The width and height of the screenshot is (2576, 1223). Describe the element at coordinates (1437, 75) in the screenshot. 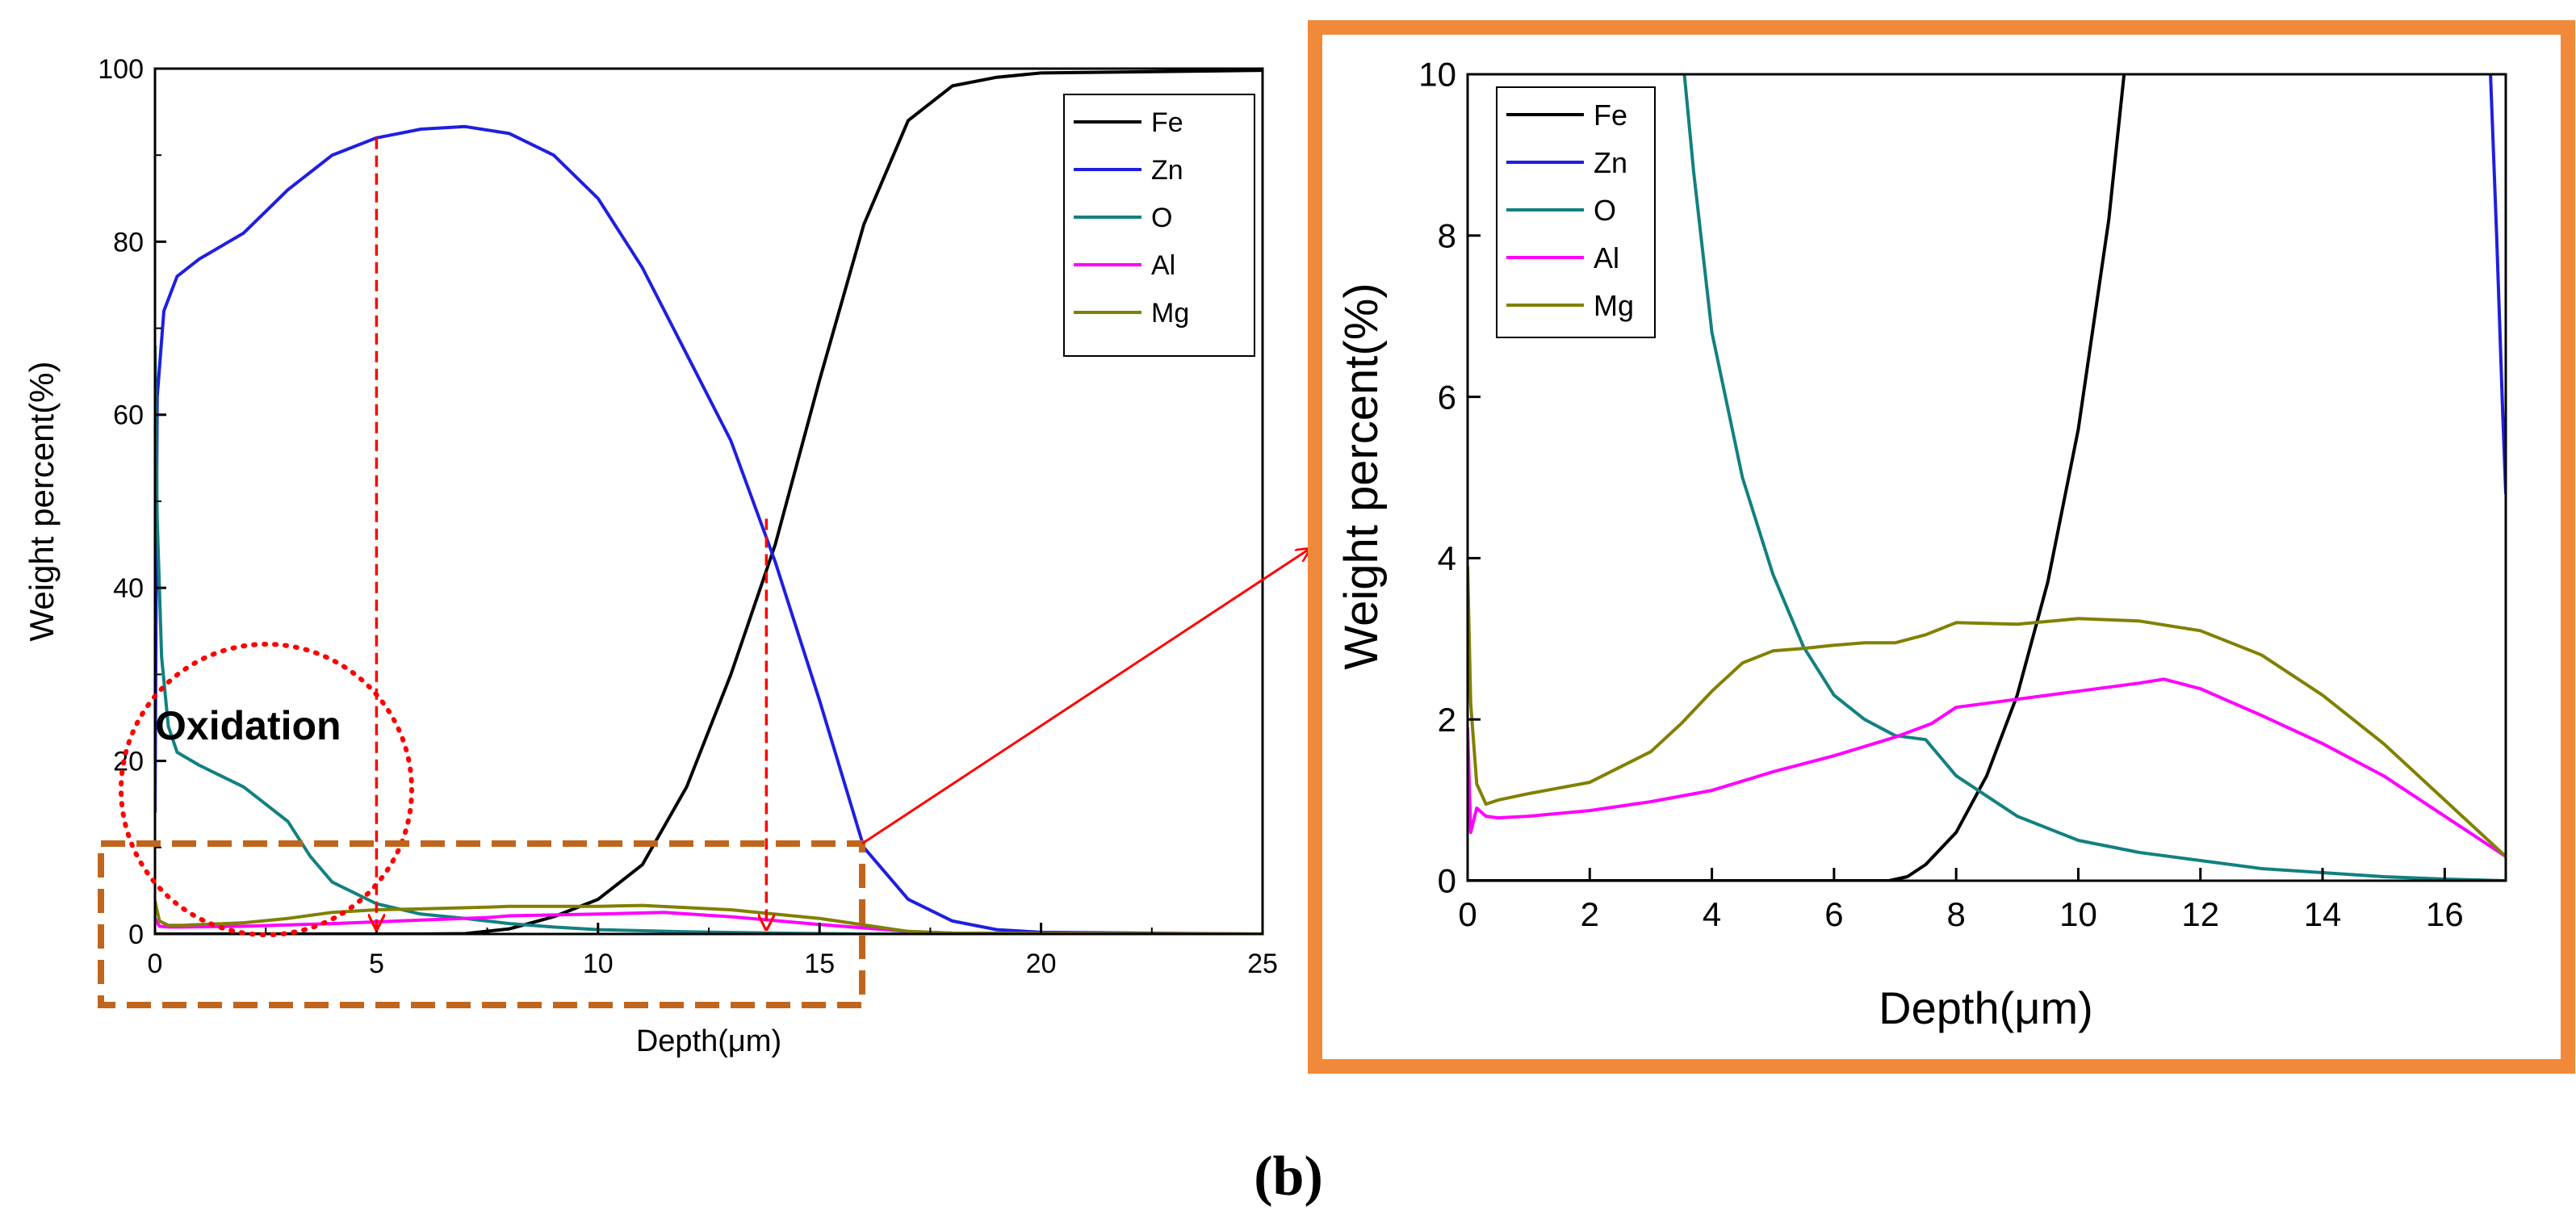

I see `y-tick-label: 10` at that location.